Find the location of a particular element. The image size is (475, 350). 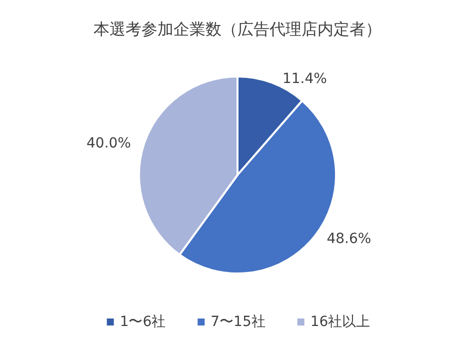

data-label: 11.4% is located at coordinates (304, 78).